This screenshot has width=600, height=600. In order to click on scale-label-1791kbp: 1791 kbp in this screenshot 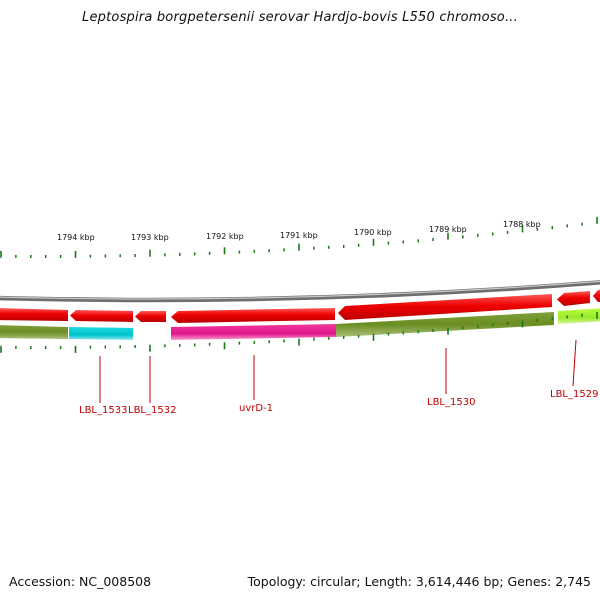, I will do `click(299, 235)`.